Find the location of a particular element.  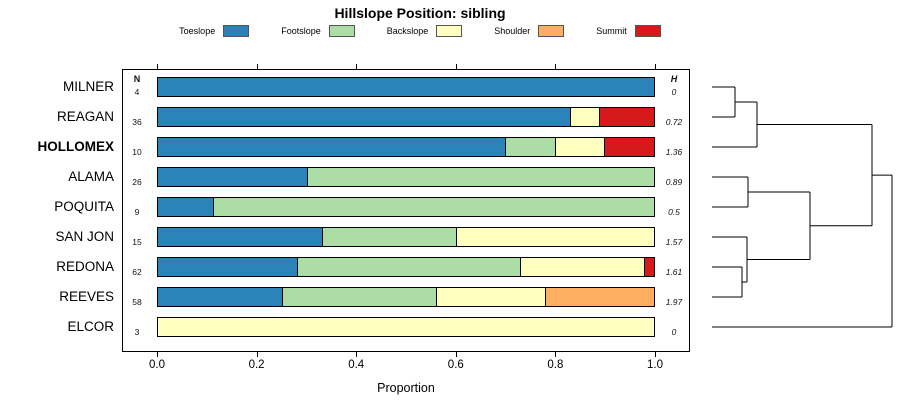

h-value: 1.57 is located at coordinates (674, 242).